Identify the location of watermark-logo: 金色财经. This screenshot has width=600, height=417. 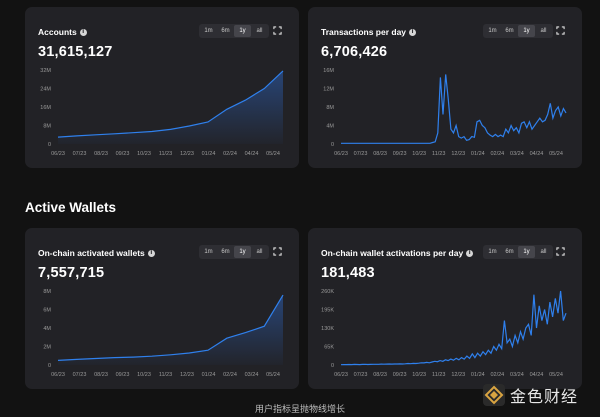
(530, 395).